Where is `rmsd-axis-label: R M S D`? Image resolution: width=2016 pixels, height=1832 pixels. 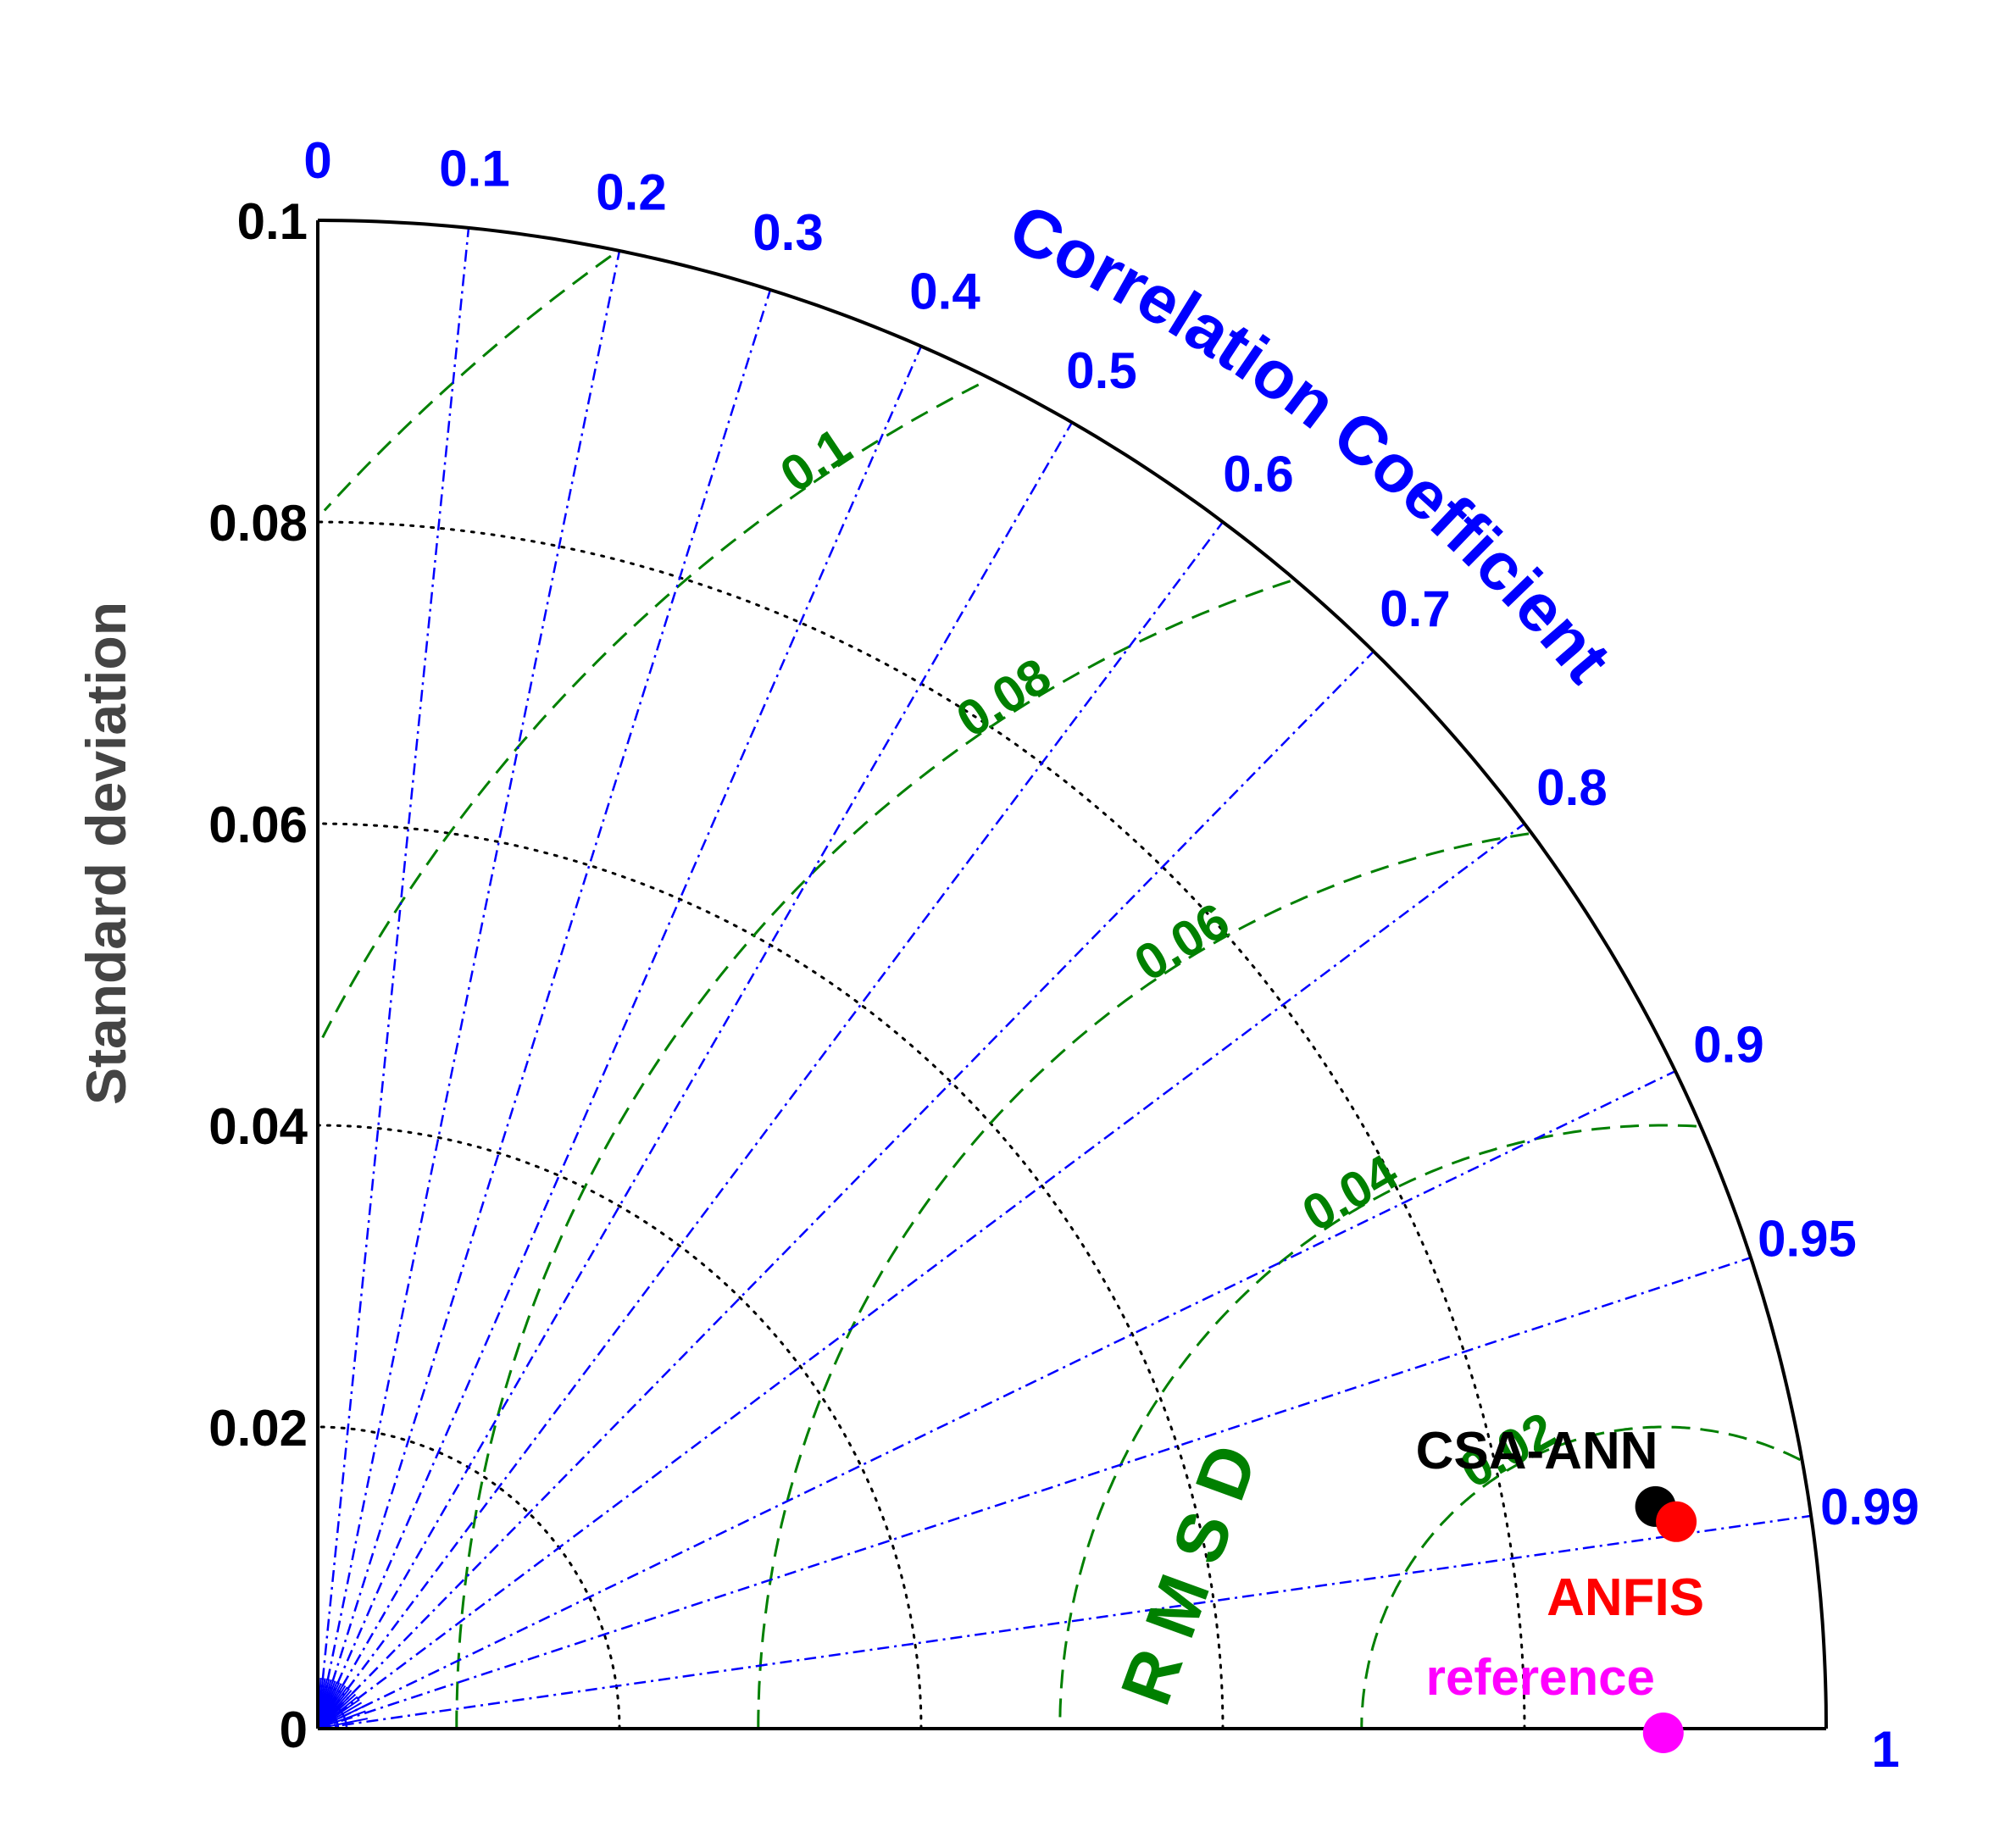 rmsd-axis-label: R M S D is located at coordinates (1188, 1575).